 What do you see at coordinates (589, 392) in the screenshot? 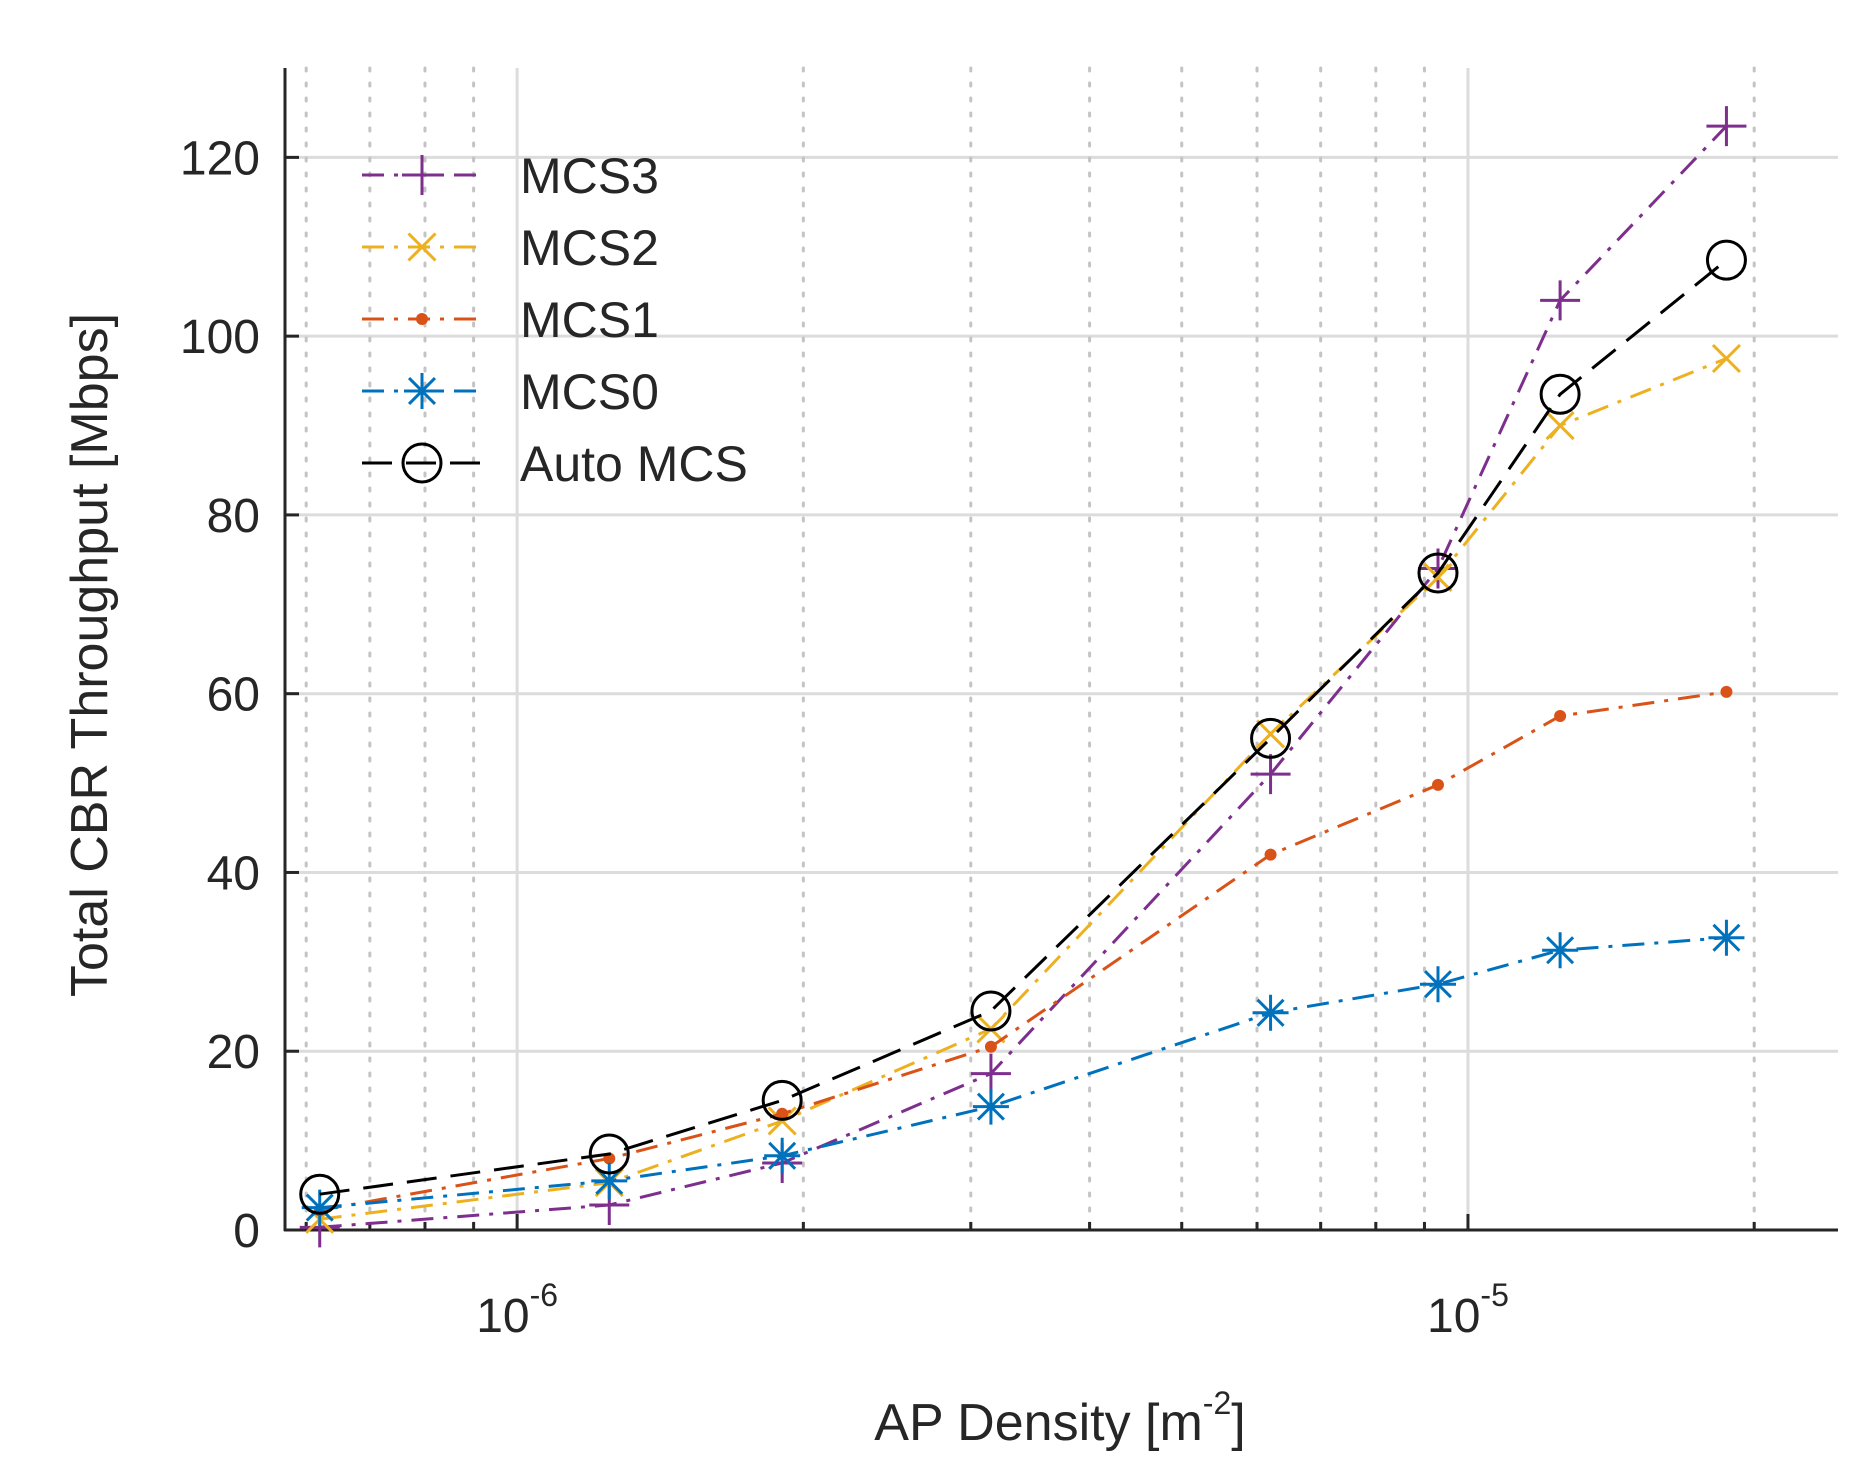
I see `legend-label: MCS0` at bounding box center [589, 392].